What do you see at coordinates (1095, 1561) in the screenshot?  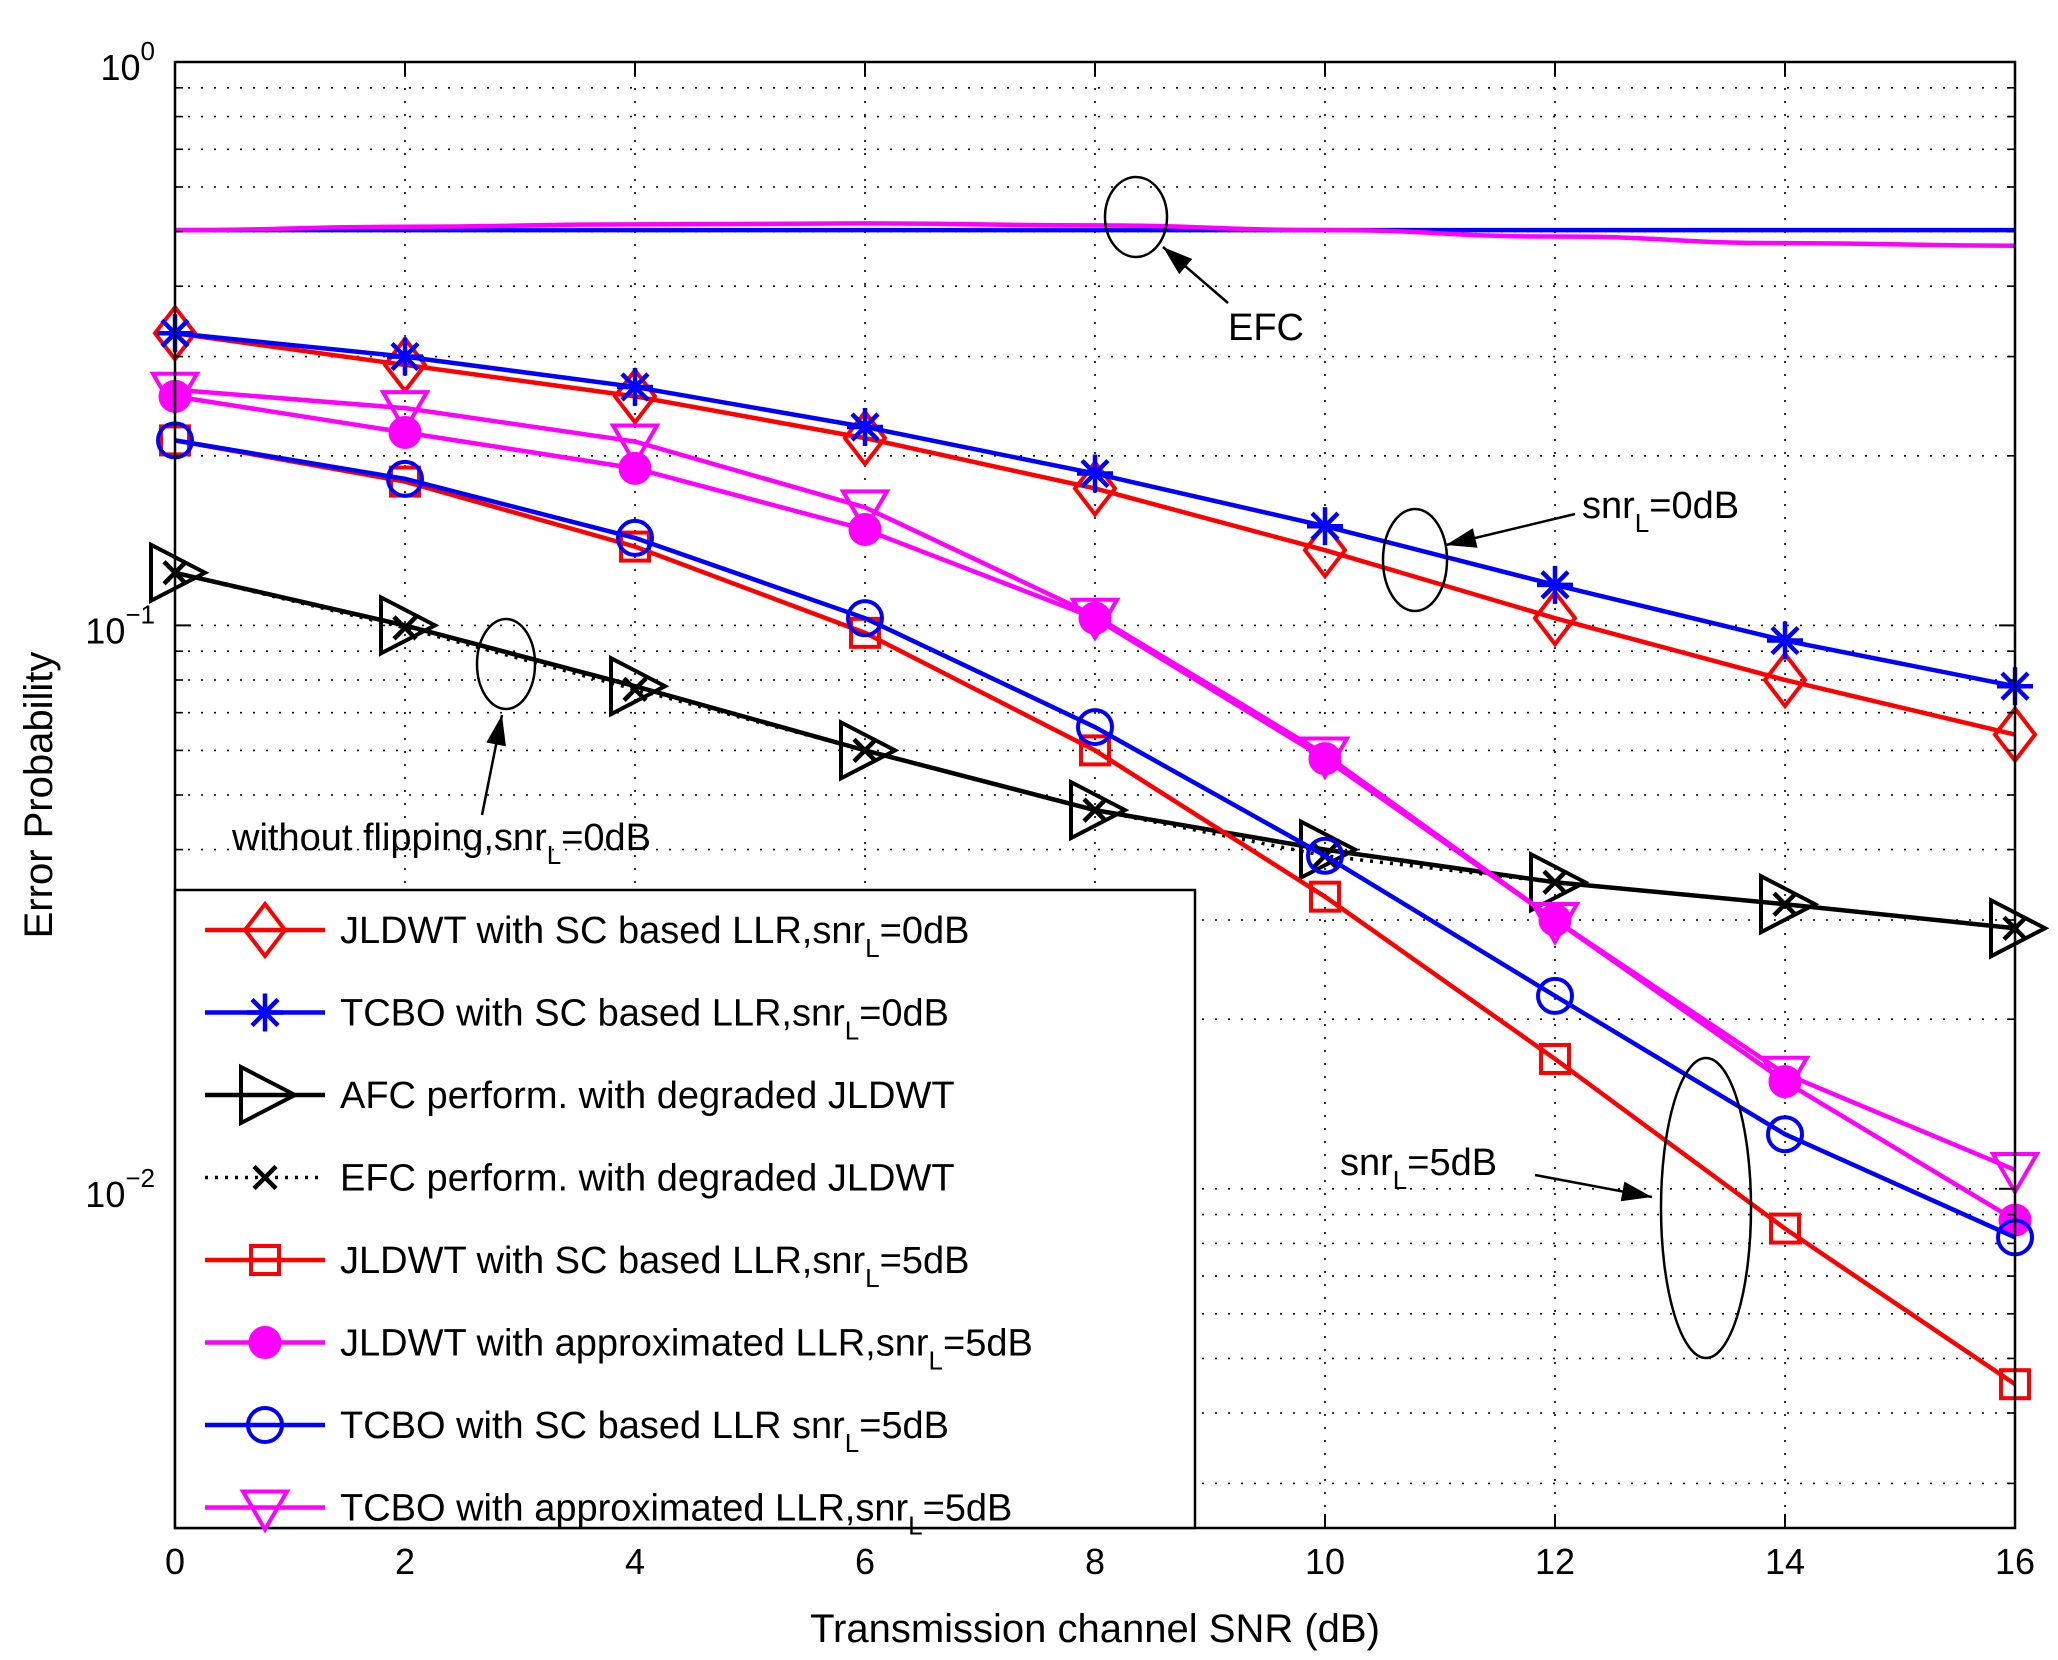 I see `x-tick-label: 8` at bounding box center [1095, 1561].